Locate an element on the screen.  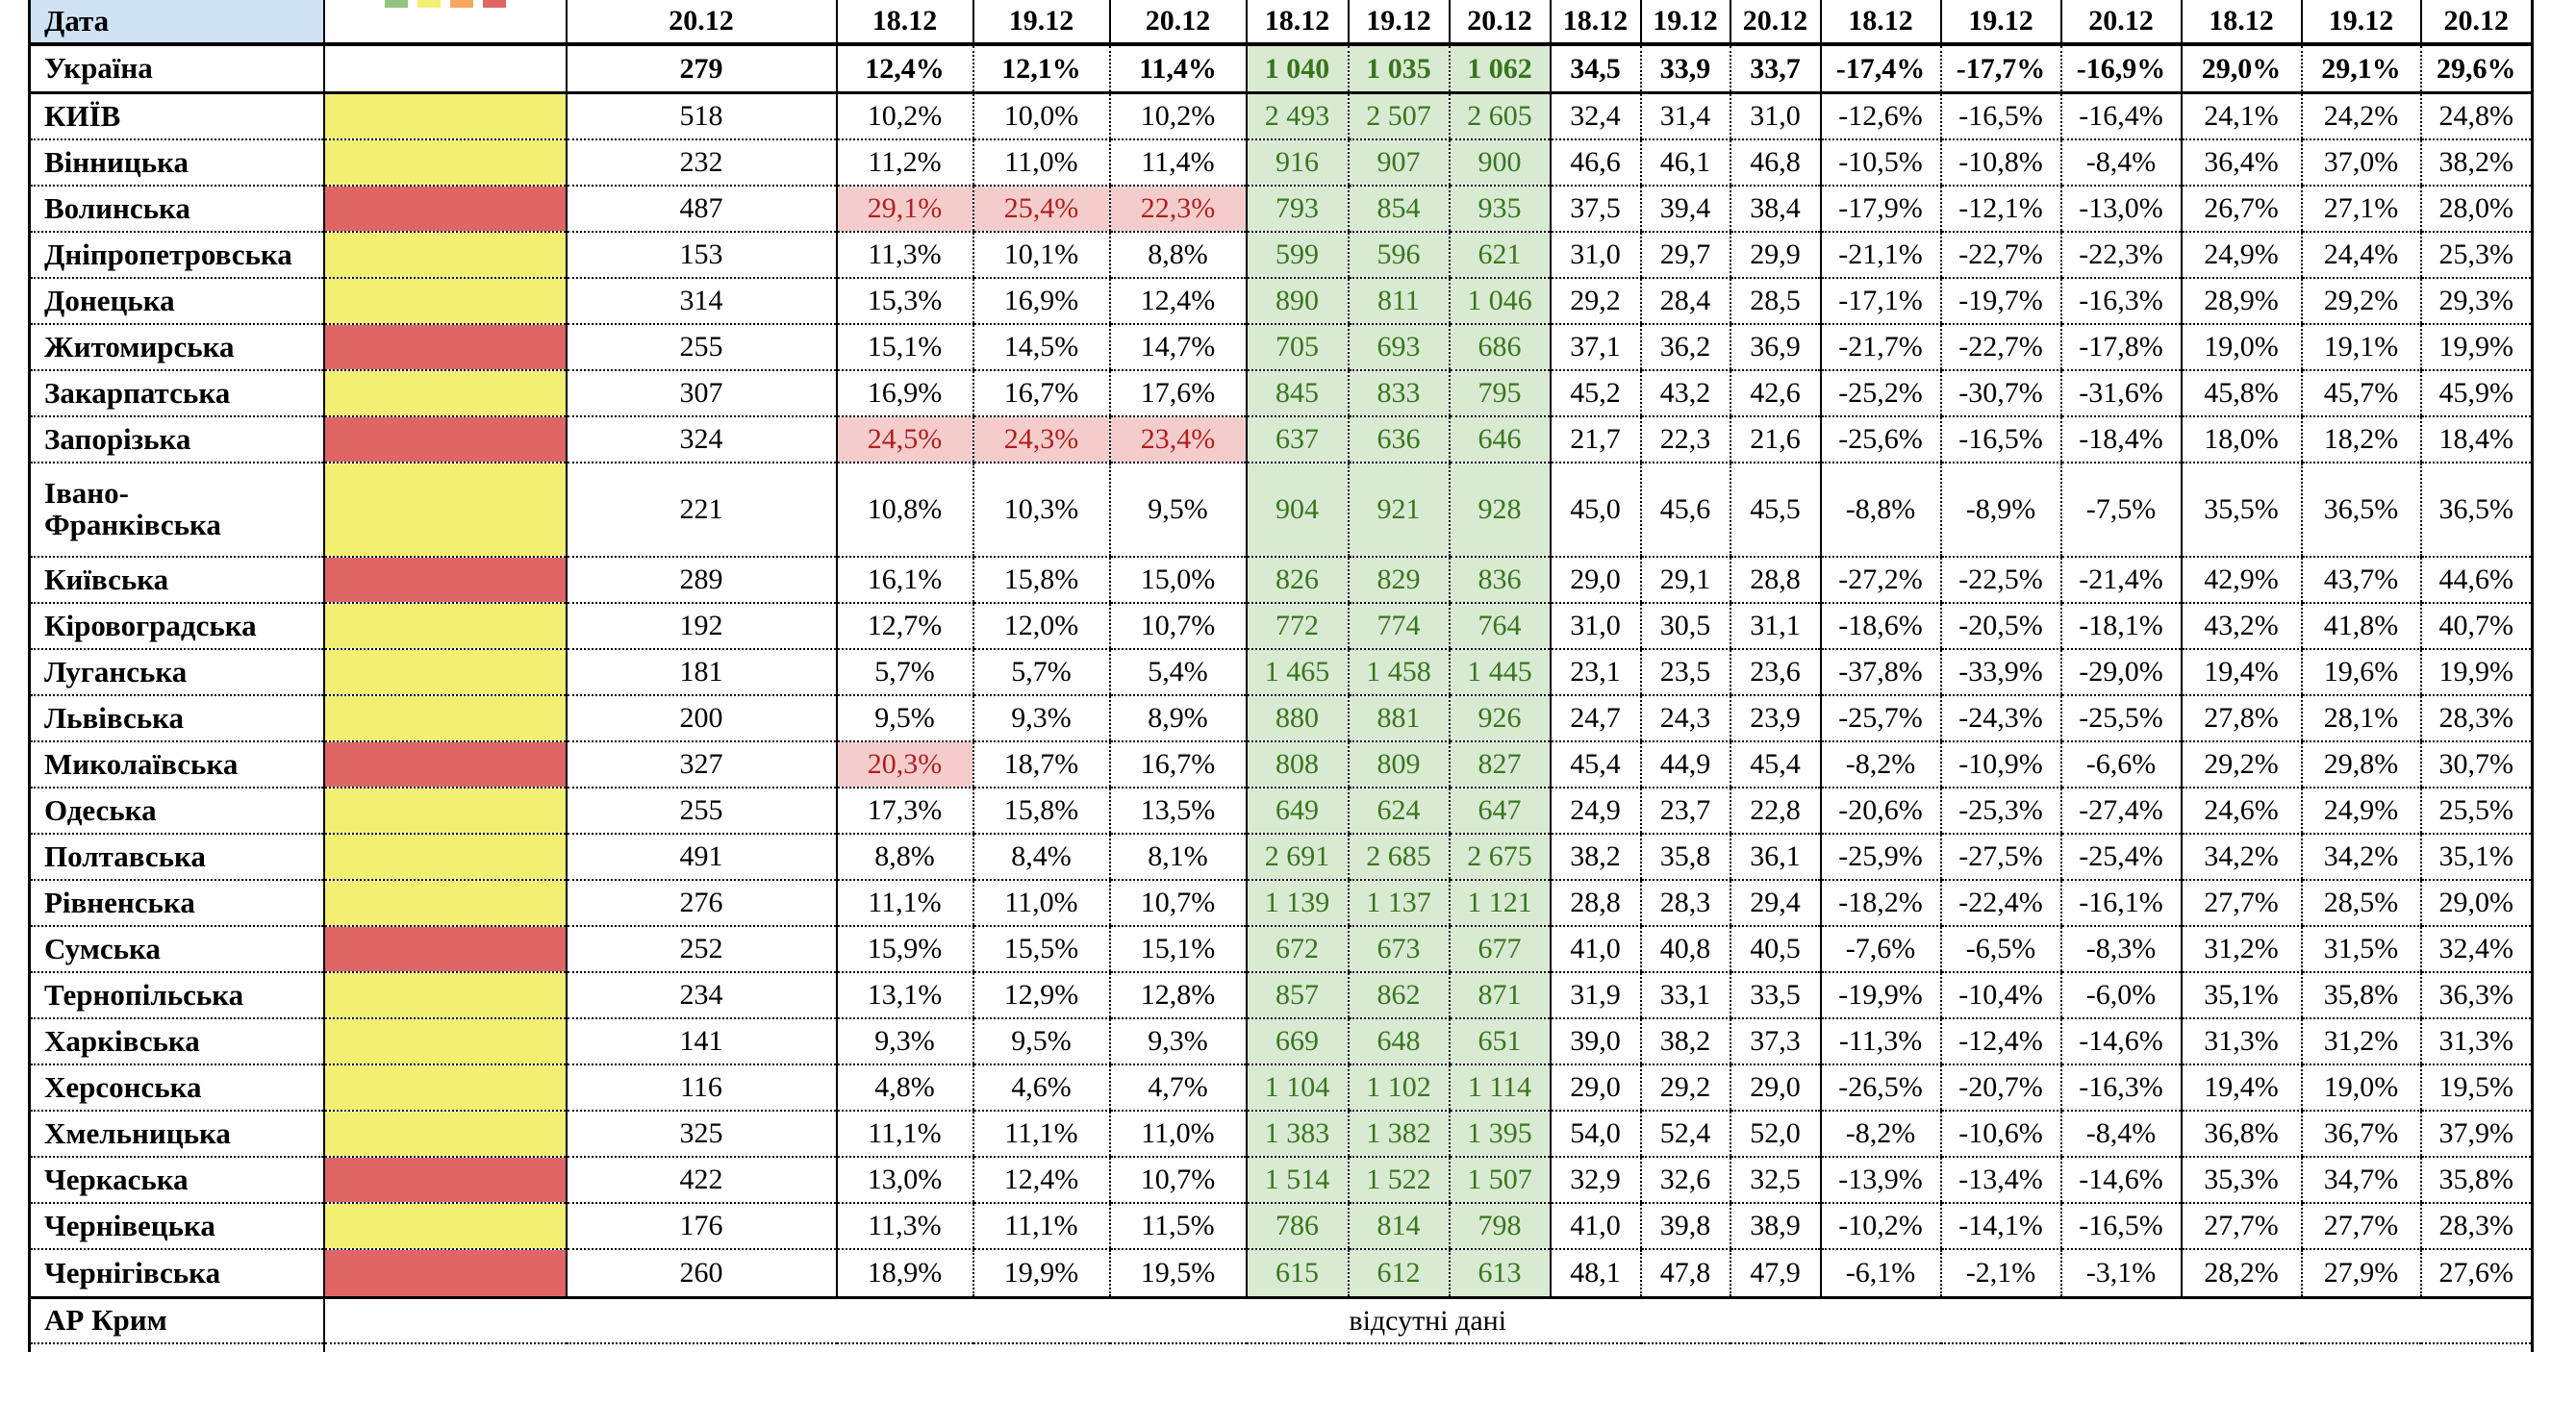
value-cell: 928 is located at coordinates (1499, 510).